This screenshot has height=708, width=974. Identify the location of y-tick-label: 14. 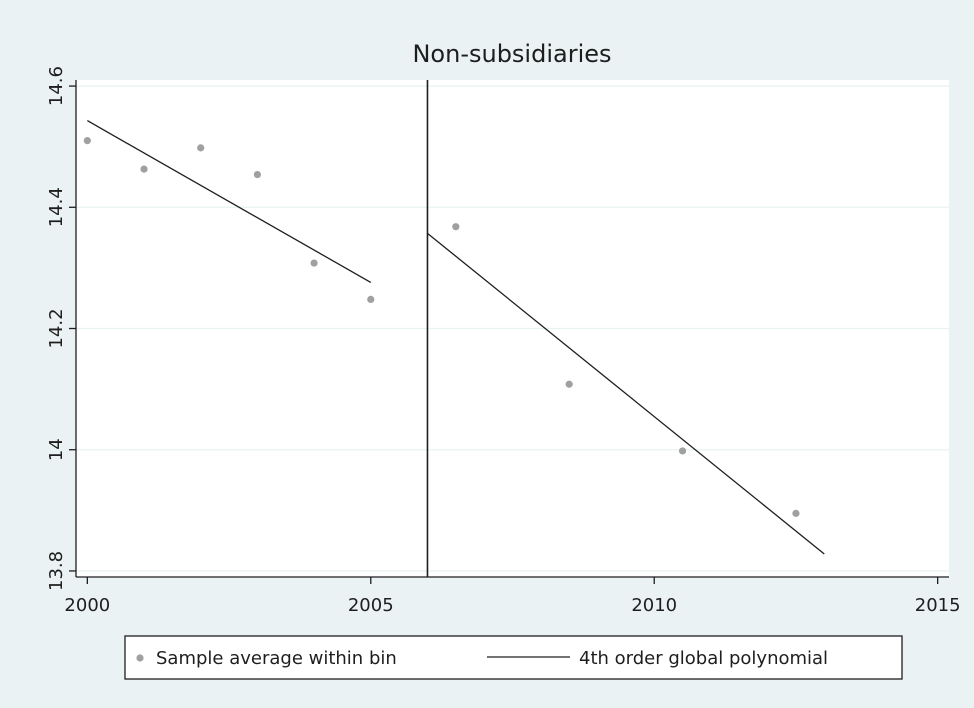
(56, 449).